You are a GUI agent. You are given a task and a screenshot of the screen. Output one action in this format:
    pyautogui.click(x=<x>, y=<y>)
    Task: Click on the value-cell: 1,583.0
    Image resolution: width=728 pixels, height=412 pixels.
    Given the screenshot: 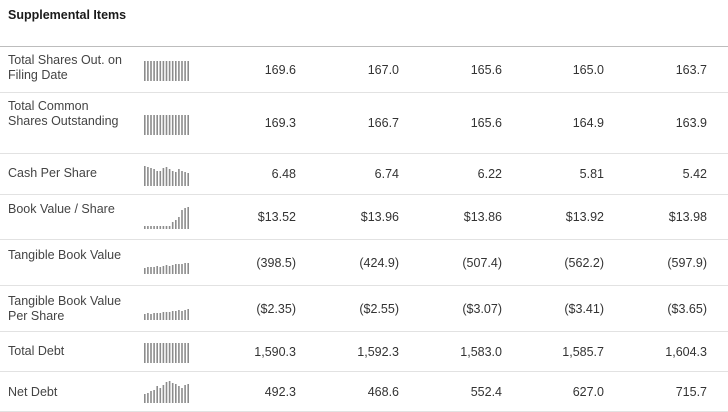 What is the action you would take?
    pyautogui.click(x=481, y=351)
    